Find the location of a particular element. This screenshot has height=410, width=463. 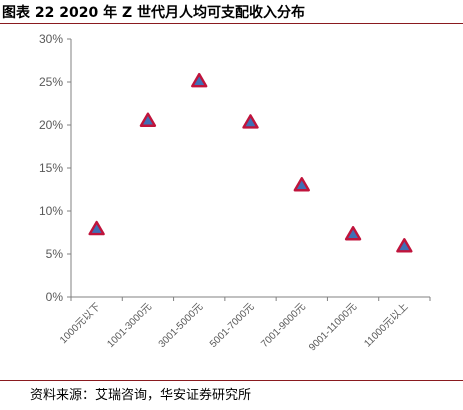

y-tick-label: 15% is located at coordinates (51, 168).